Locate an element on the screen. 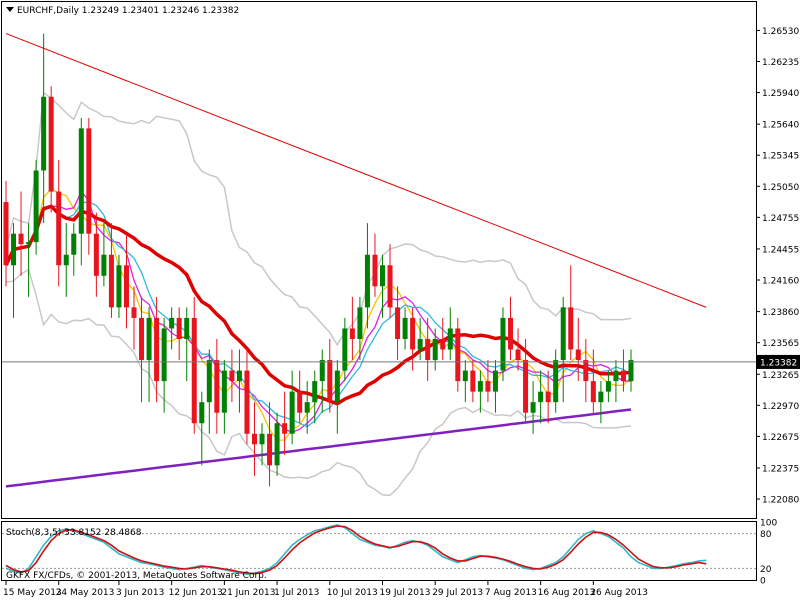  time-tick-label: 7 Aug 2013 is located at coordinates (511, 593).